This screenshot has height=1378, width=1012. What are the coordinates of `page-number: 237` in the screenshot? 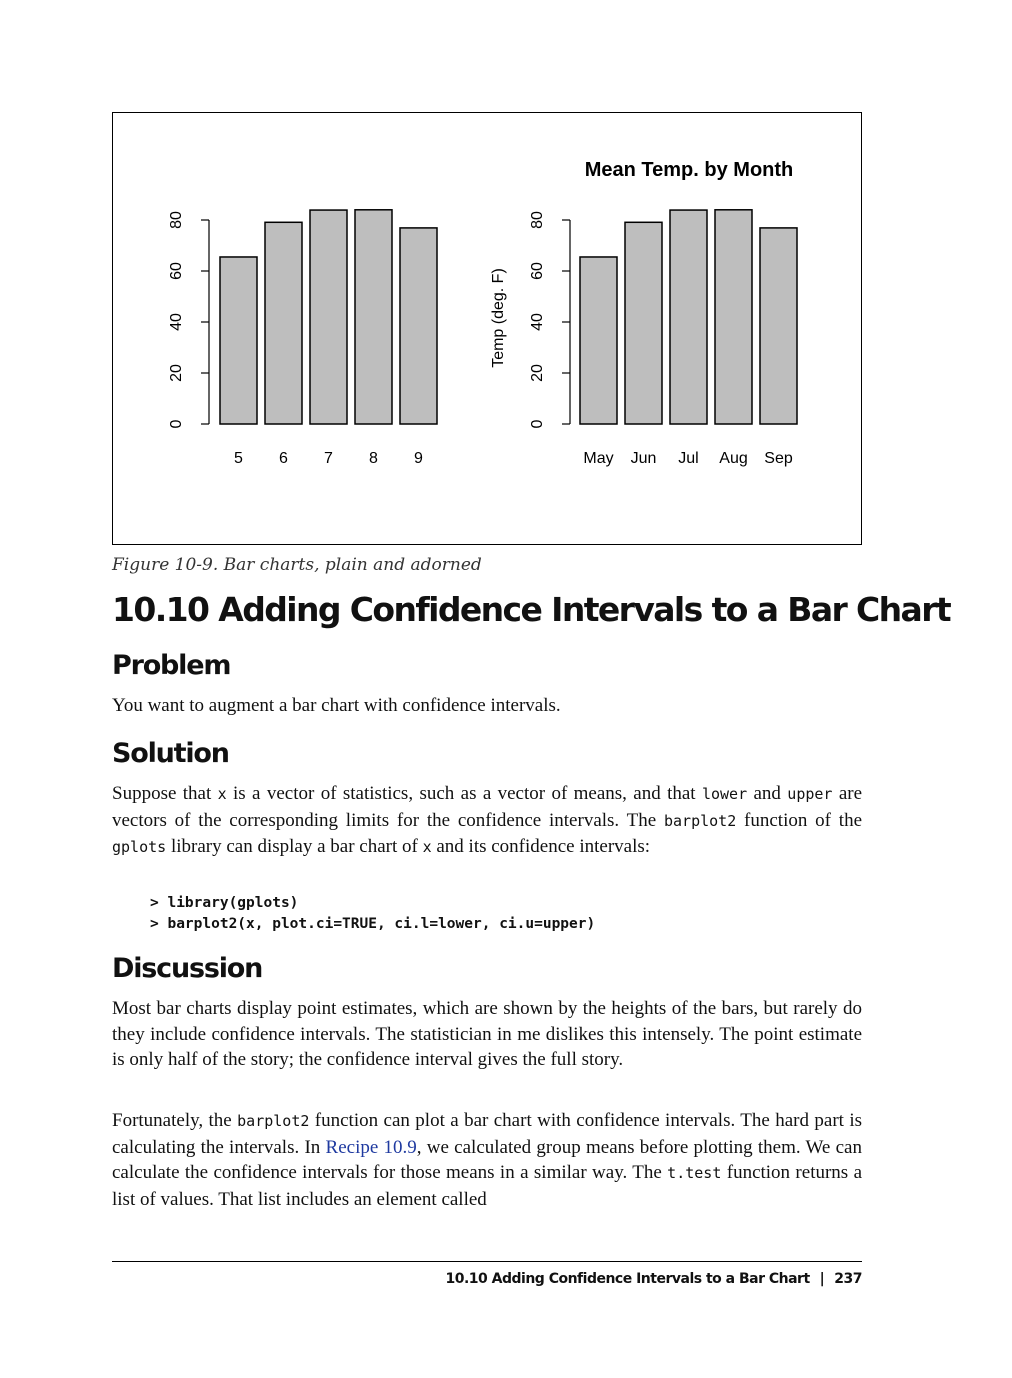 It's located at (848, 1279).